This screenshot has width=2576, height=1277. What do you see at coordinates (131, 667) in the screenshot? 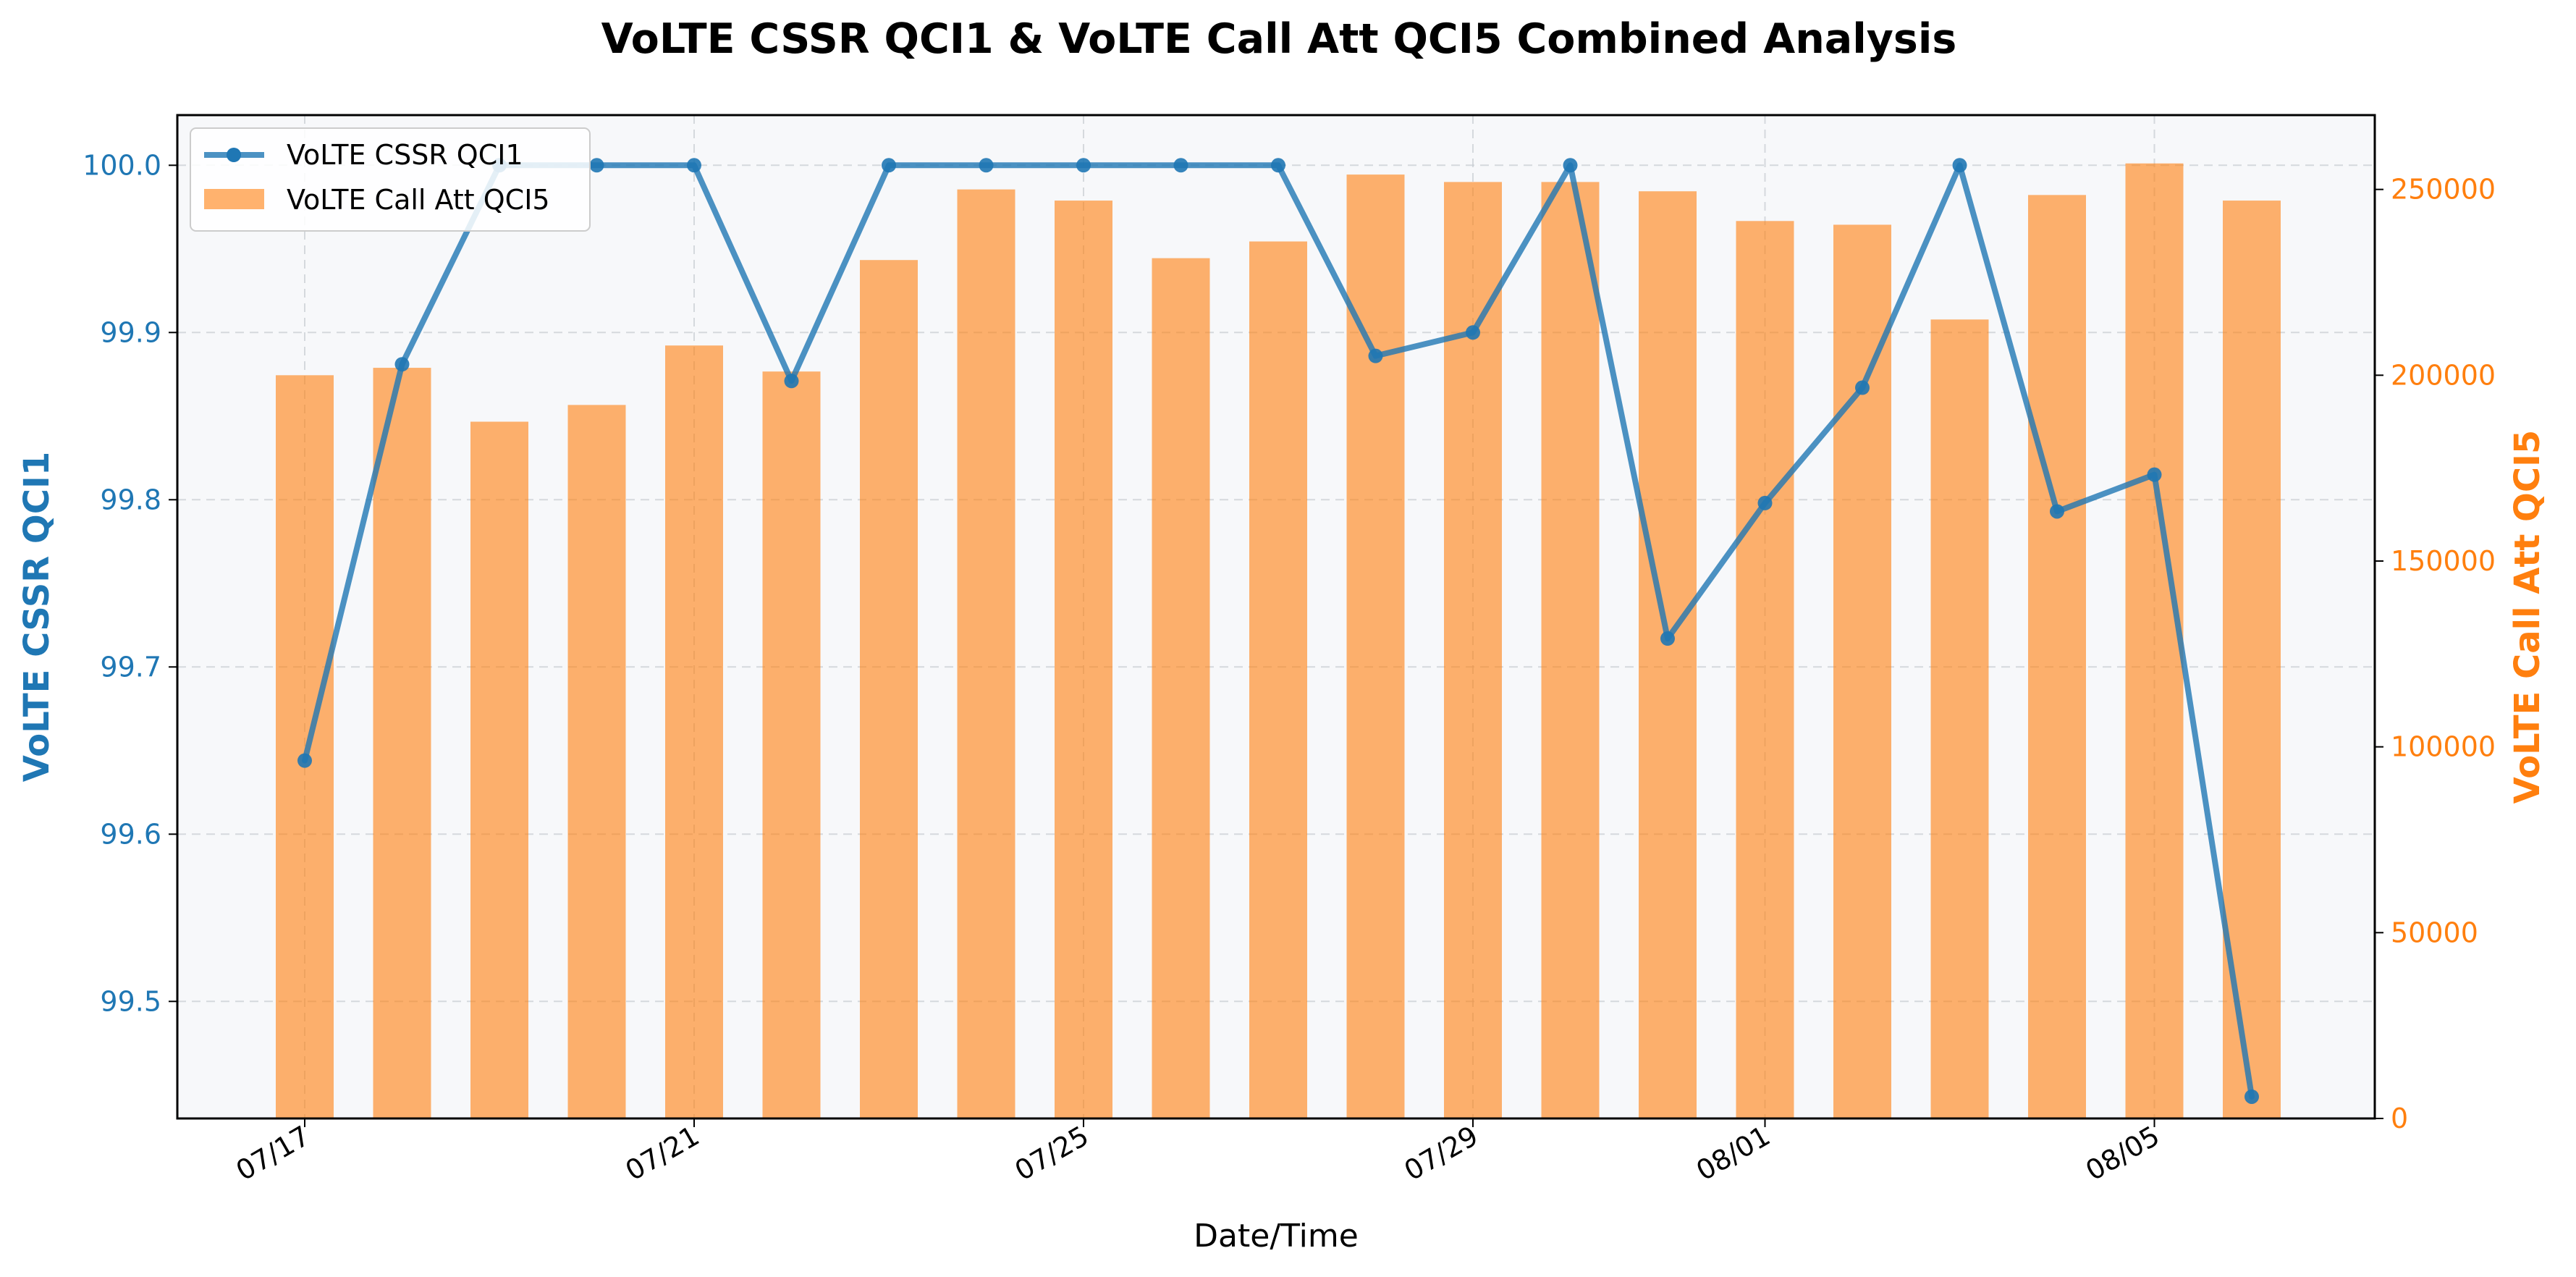
I see `left-tick-label: 99.7` at bounding box center [131, 667].